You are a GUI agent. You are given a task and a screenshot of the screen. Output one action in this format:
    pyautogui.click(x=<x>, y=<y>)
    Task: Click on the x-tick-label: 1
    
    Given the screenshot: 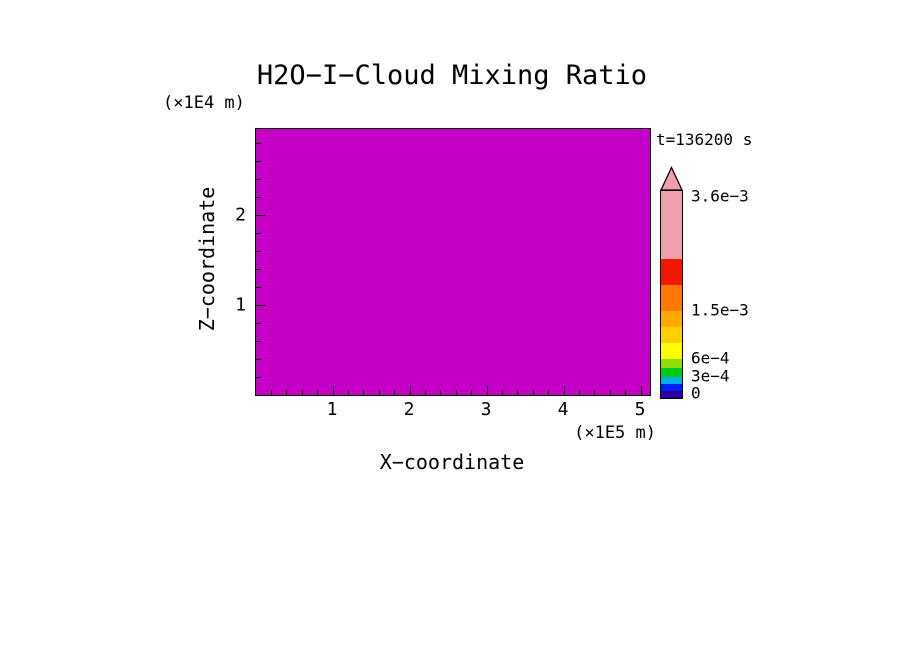 What is the action you would take?
    pyautogui.click(x=332, y=409)
    